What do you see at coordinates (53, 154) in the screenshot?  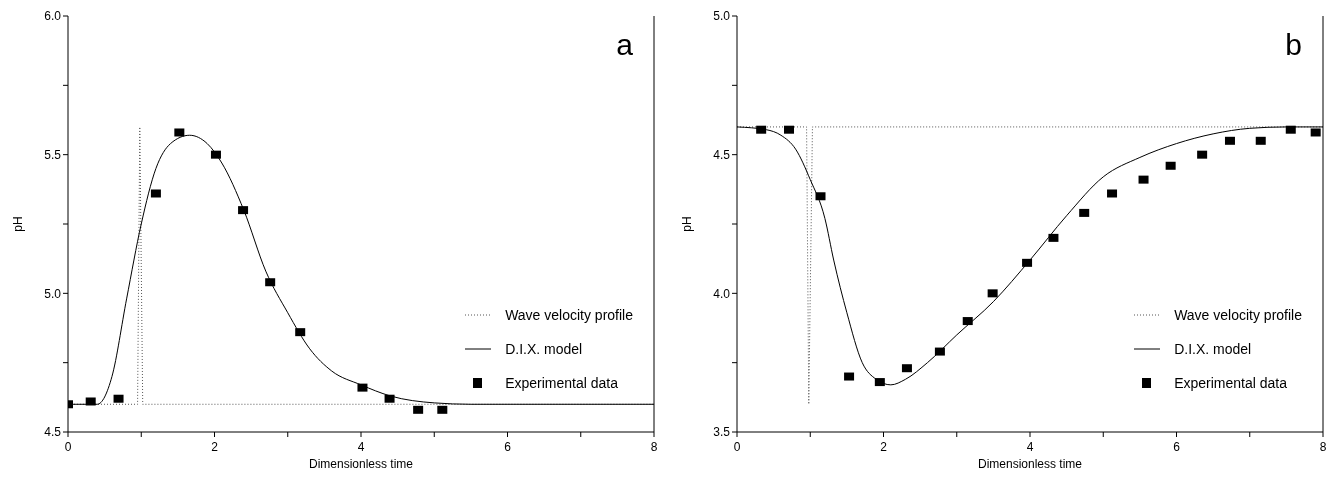 I see `y-tick-label: 5.5` at bounding box center [53, 154].